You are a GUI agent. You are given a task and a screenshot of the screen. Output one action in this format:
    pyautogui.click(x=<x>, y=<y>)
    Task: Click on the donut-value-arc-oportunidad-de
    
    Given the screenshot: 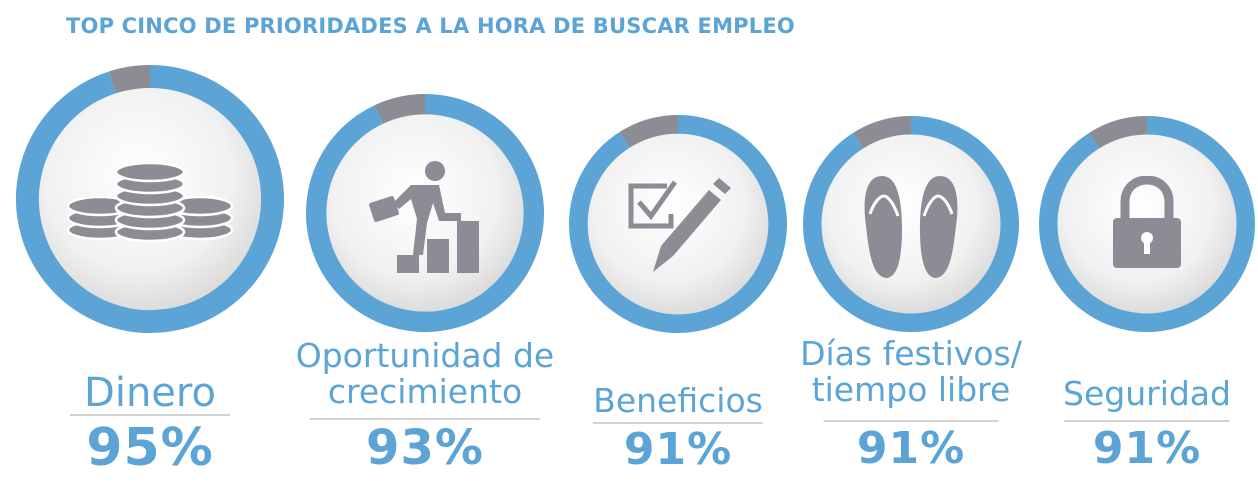 What is the action you would take?
    pyautogui.click(x=425, y=213)
    